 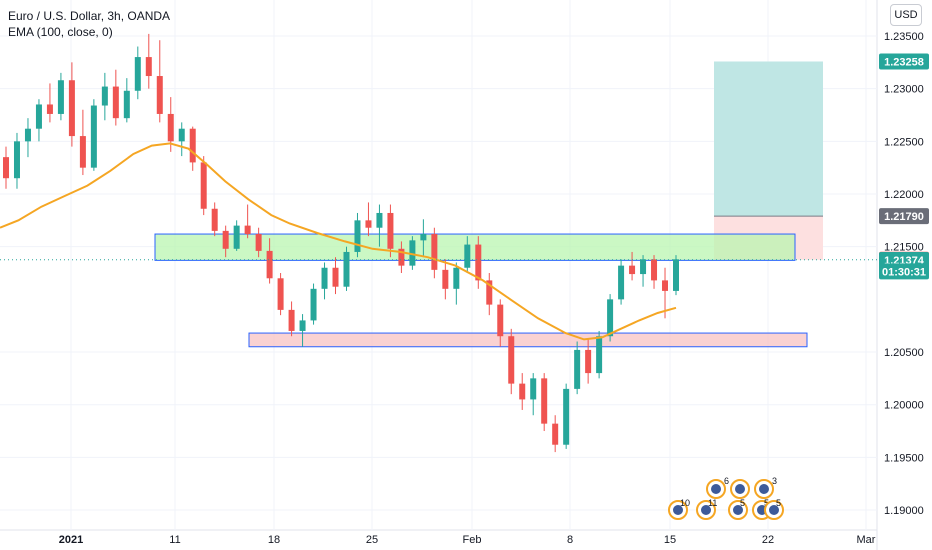 What do you see at coordinates (60, 32) in the screenshot?
I see `ema-indicator-label: EMA (100, close, 0)` at bounding box center [60, 32].